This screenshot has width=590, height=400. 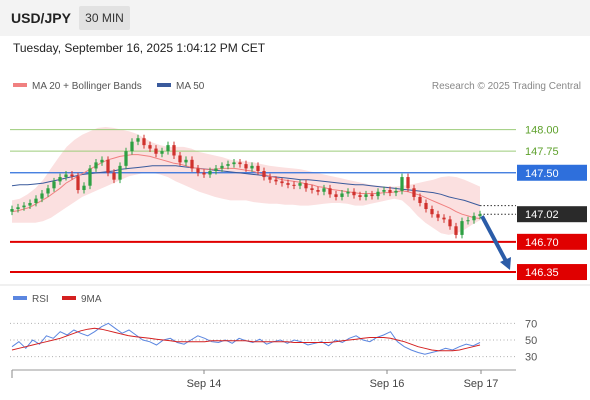 I want to click on resistance-1-label: 147.75, so click(x=542, y=152).